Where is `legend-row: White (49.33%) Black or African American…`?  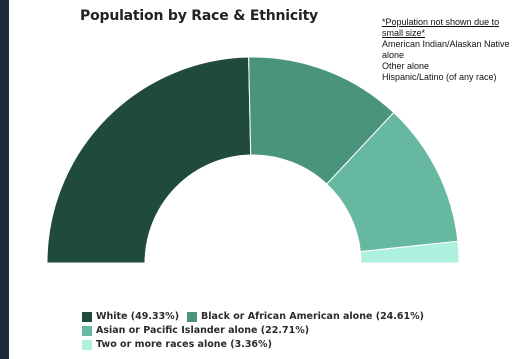 legend-row: White (49.33%) Black or African American… is located at coordinates (257, 317).